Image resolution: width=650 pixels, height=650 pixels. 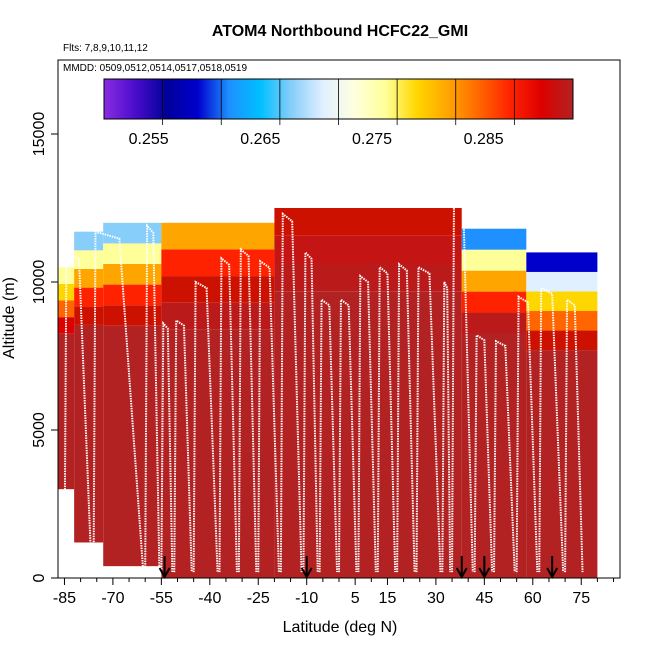 I want to click on flights-note: Flts: 7,8,9,10,11,12, so click(x=105, y=48).